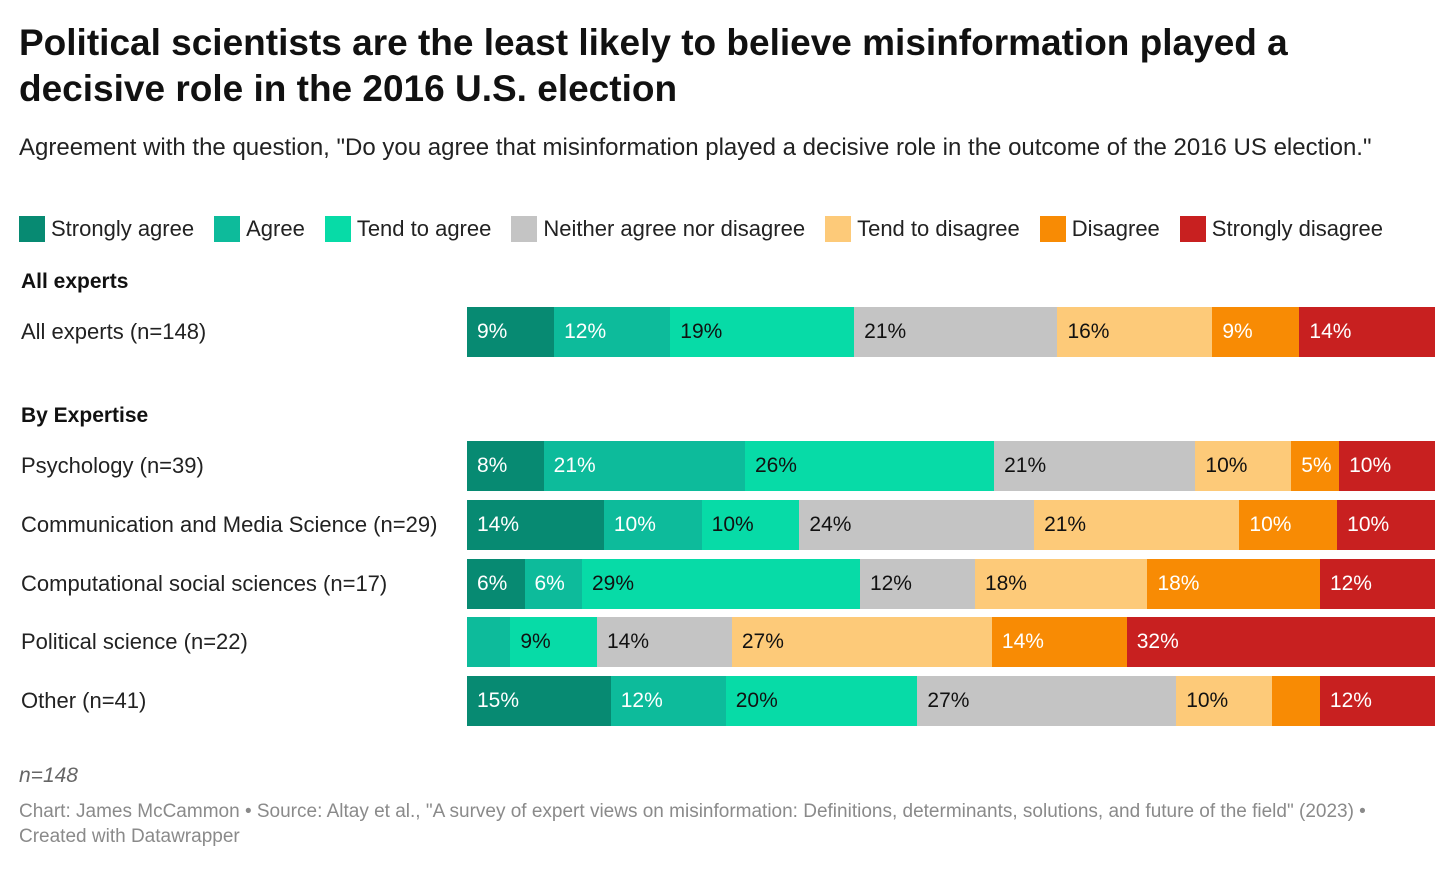 The height and width of the screenshot is (870, 1456). I want to click on bar-segment: 8%, so click(505, 466).